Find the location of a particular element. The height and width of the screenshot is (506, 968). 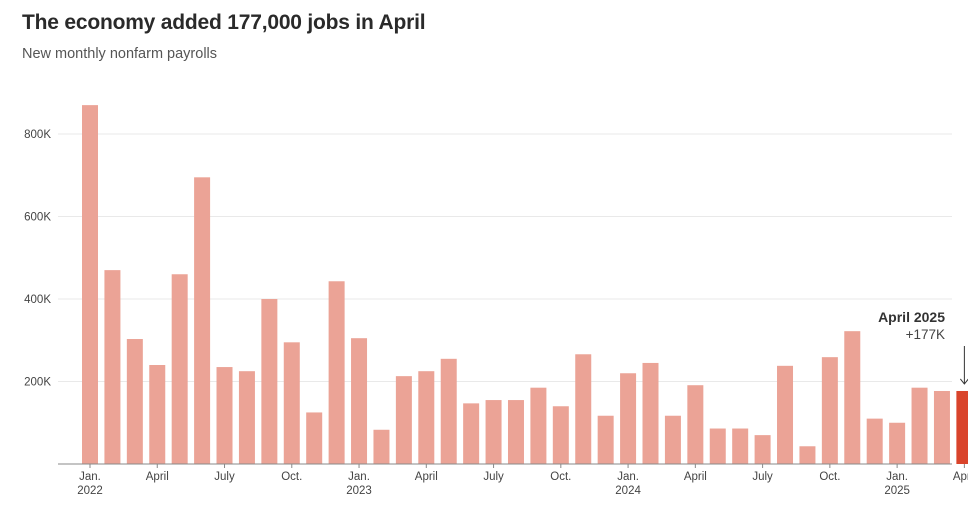

y-tick-label: 400K is located at coordinates (37, 300).